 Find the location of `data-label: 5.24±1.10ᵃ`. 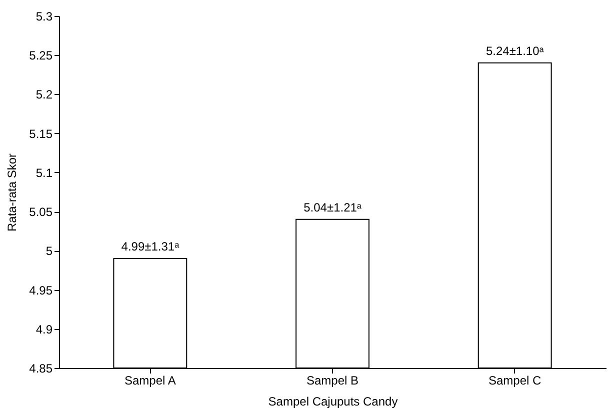

data-label: 5.24±1.10ᵃ is located at coordinates (515, 51).